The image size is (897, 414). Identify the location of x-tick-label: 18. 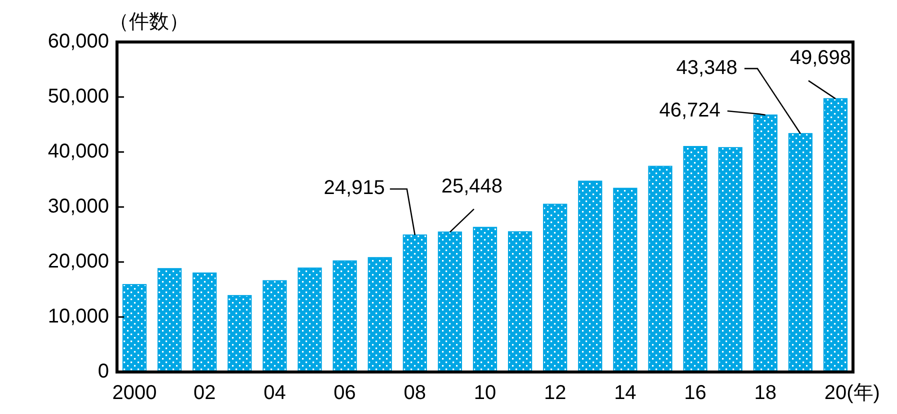
(765, 393).